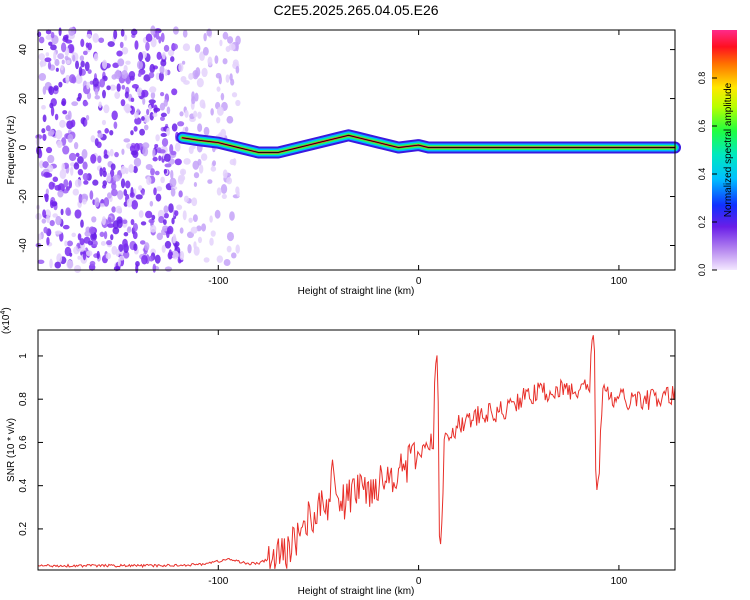  Describe the element at coordinates (23, 245) in the screenshot. I see `y-tick-label: -40` at that location.